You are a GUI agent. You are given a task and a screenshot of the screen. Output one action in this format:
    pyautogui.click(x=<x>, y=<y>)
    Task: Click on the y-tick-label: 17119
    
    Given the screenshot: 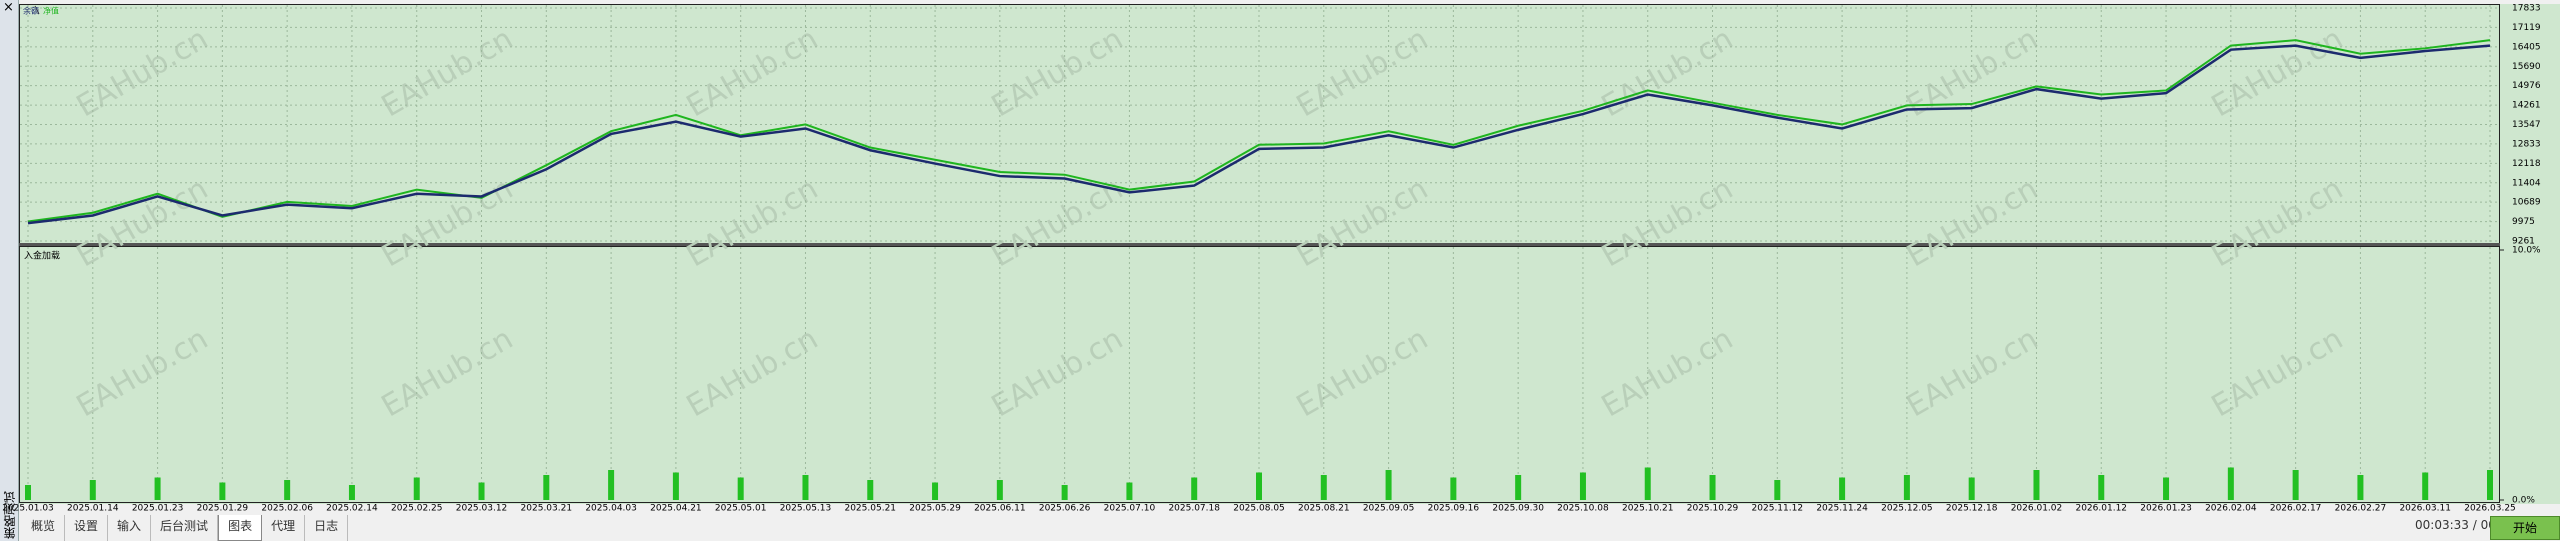 What is the action you would take?
    pyautogui.click(x=2526, y=28)
    